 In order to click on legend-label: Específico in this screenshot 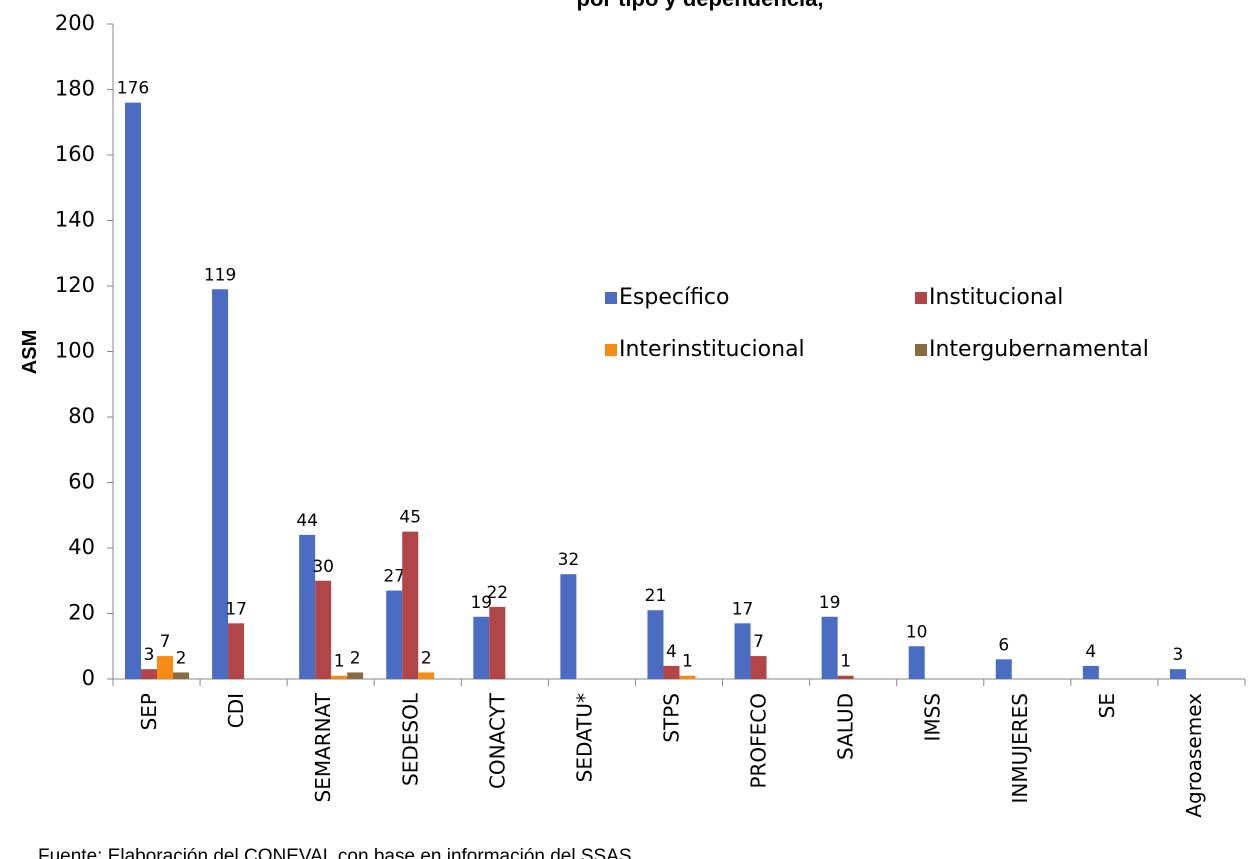, I will do `click(674, 297)`.